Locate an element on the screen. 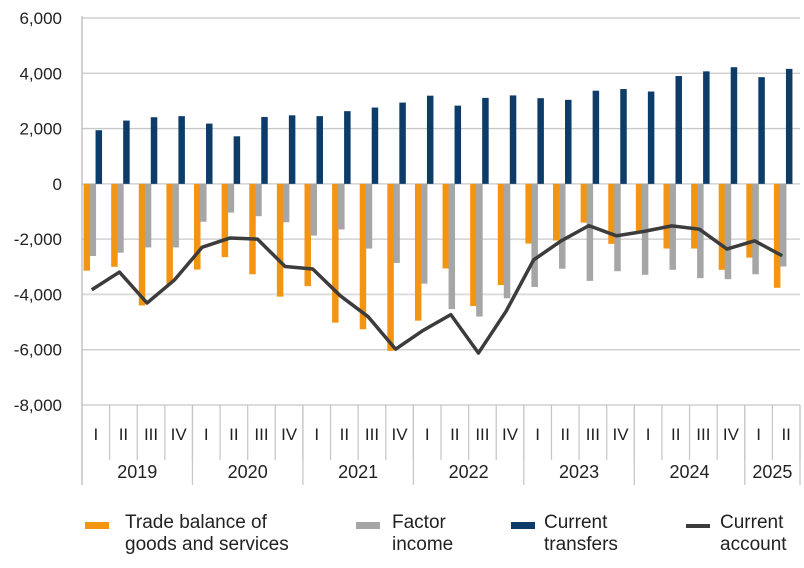 The width and height of the screenshot is (804, 568). y-tick-label: -8,000 is located at coordinates (38, 405).